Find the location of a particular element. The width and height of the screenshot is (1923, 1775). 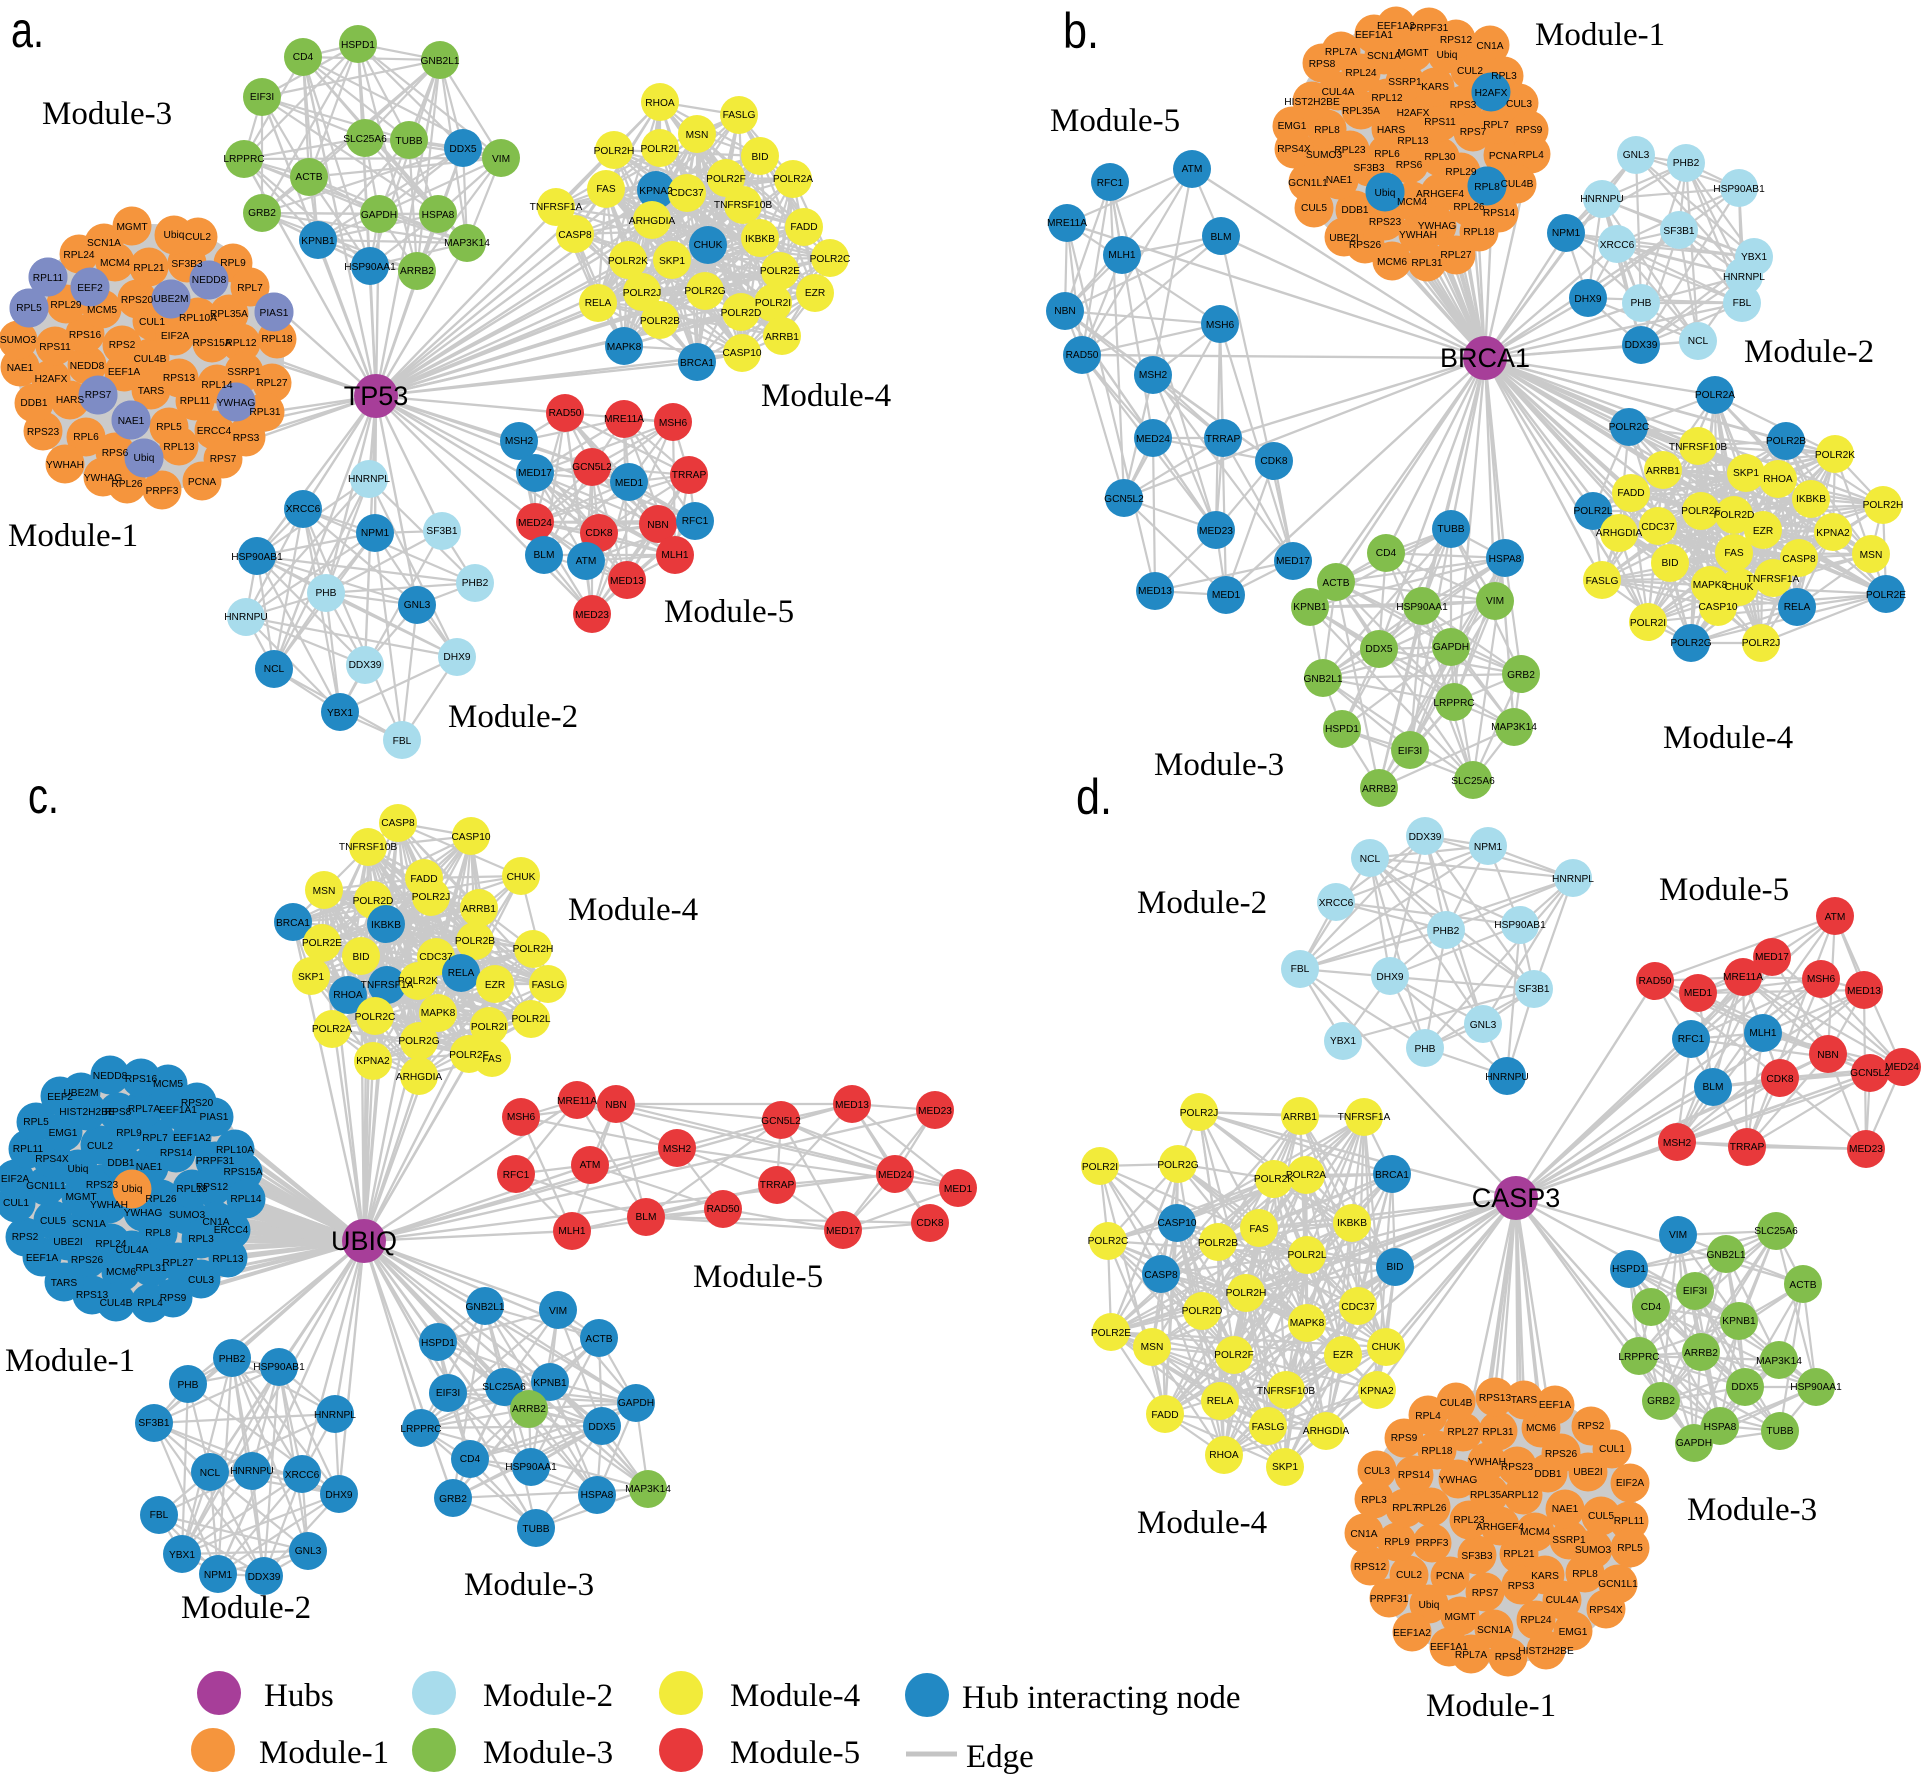

svg-text: POLR2J is located at coordinates (1199, 1113).